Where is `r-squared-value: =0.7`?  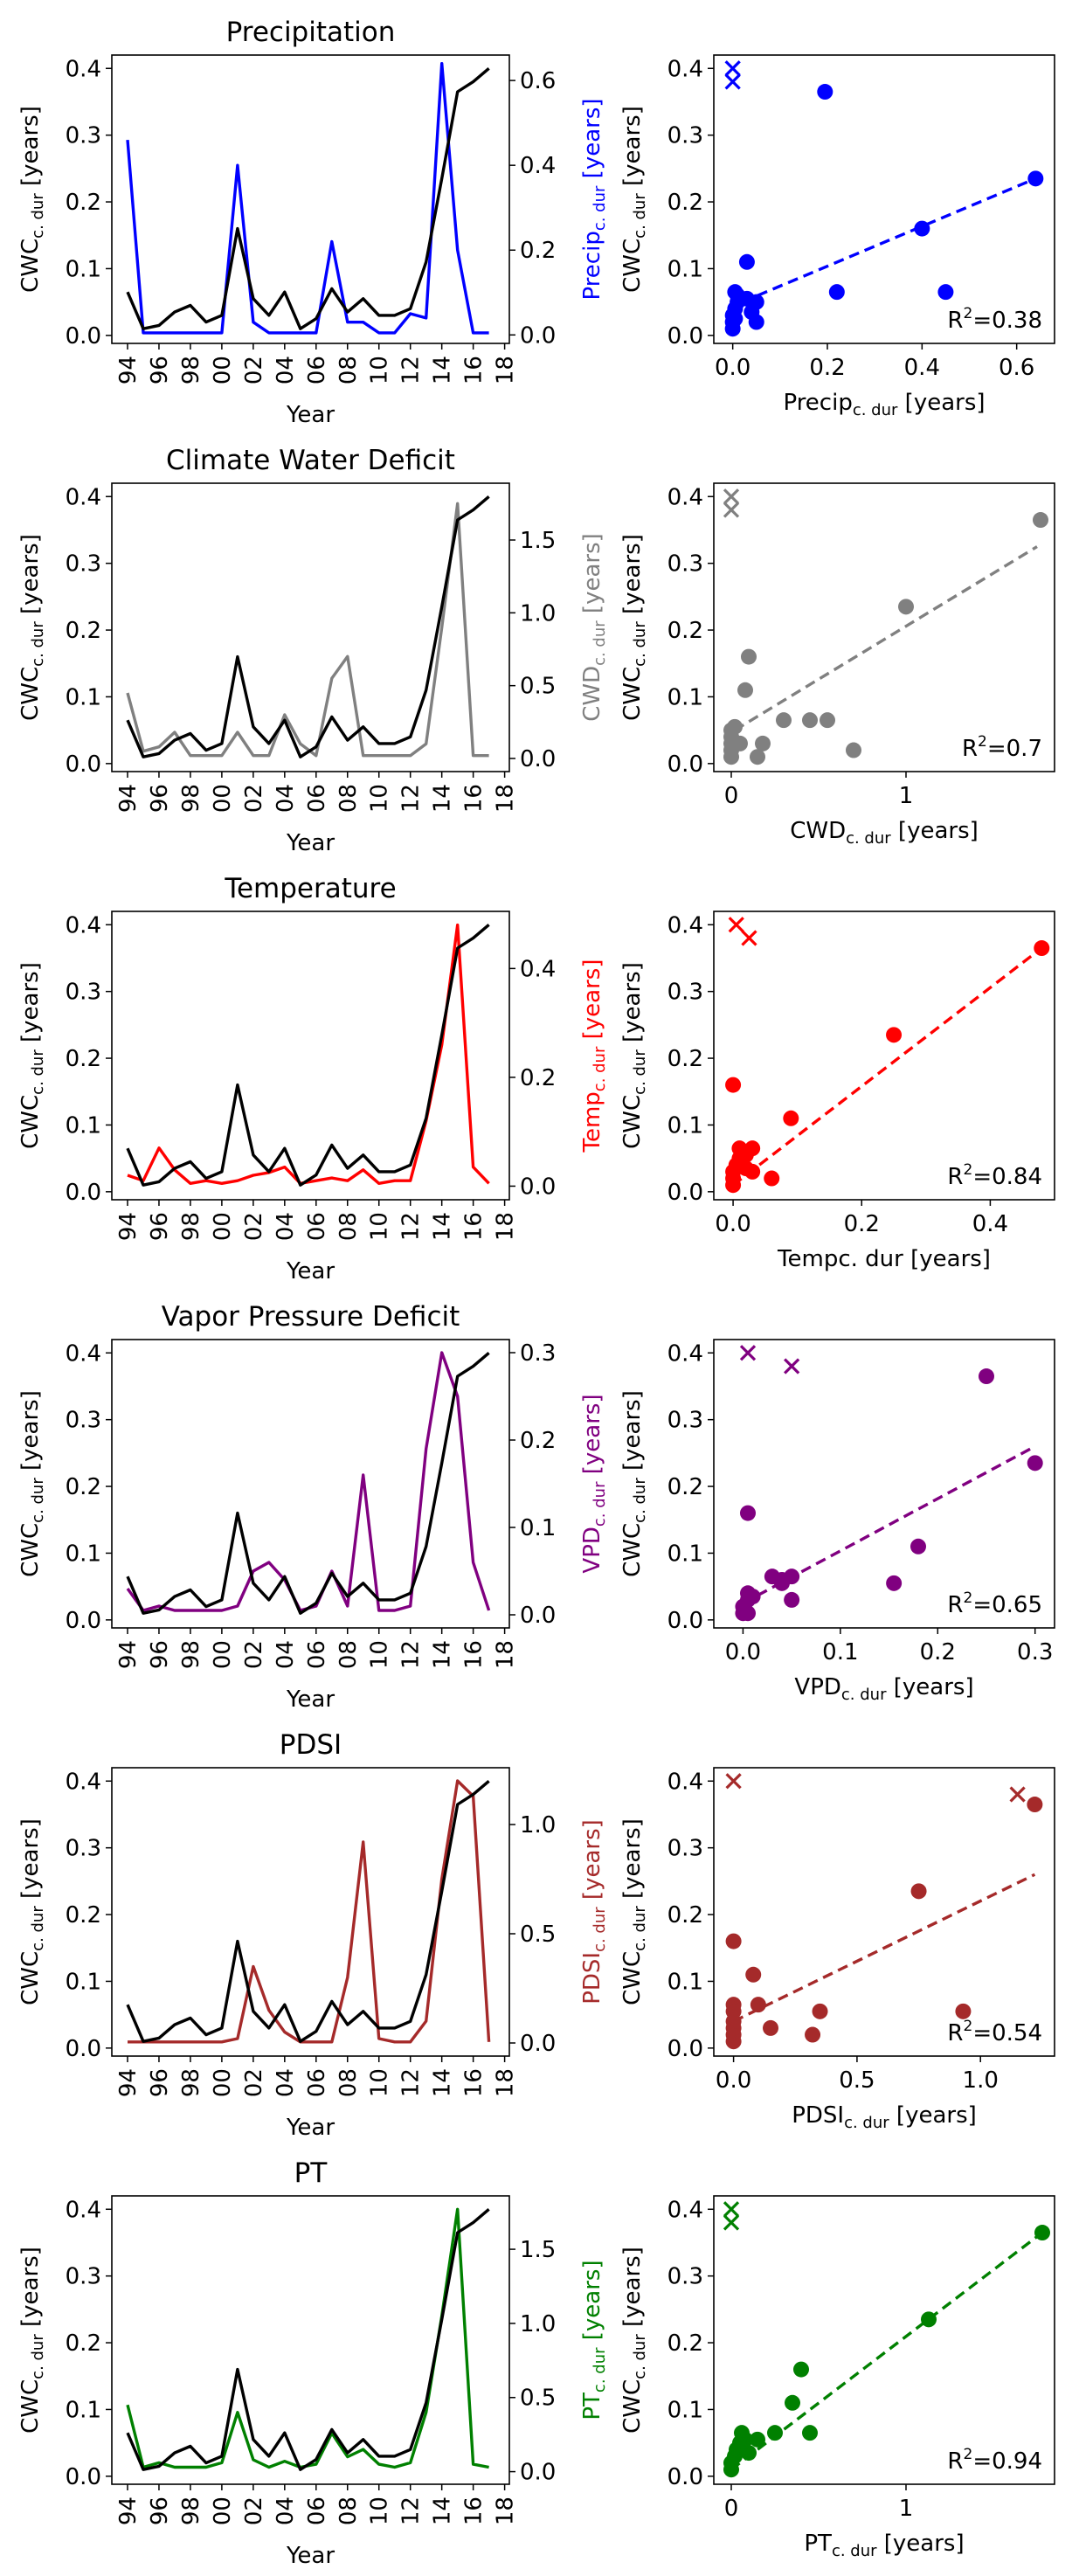 r-squared-value: =0.7 is located at coordinates (1015, 749).